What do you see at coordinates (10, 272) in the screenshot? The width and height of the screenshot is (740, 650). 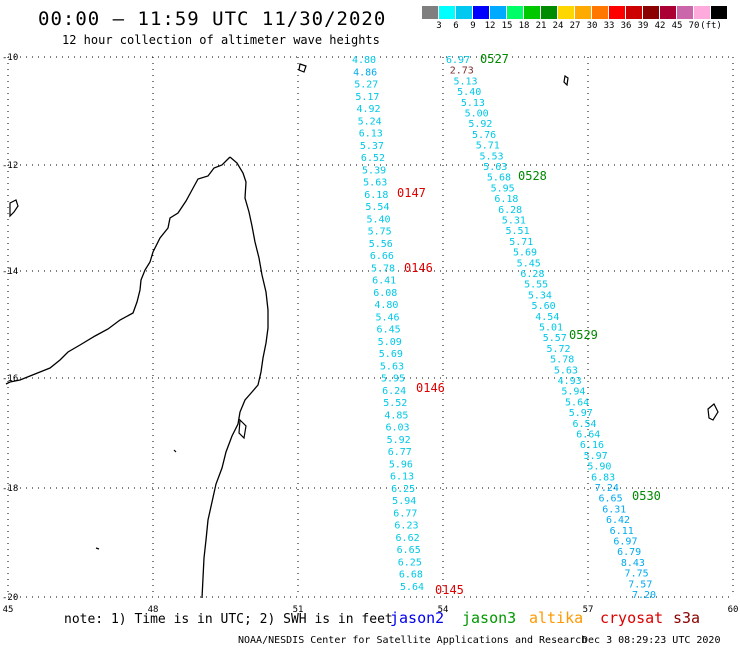 I see `latitude-label: -14` at bounding box center [10, 272].